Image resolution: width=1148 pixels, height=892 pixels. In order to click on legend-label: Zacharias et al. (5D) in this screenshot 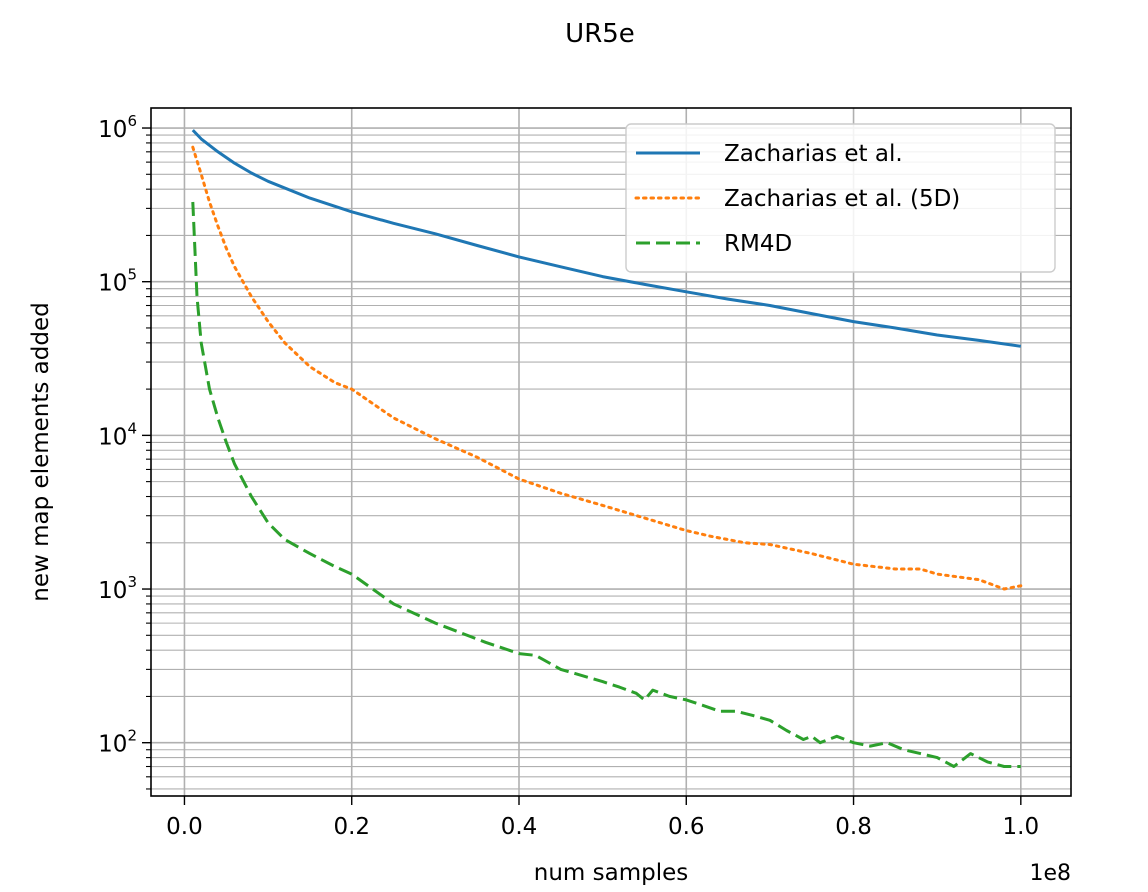, I will do `click(842, 199)`.